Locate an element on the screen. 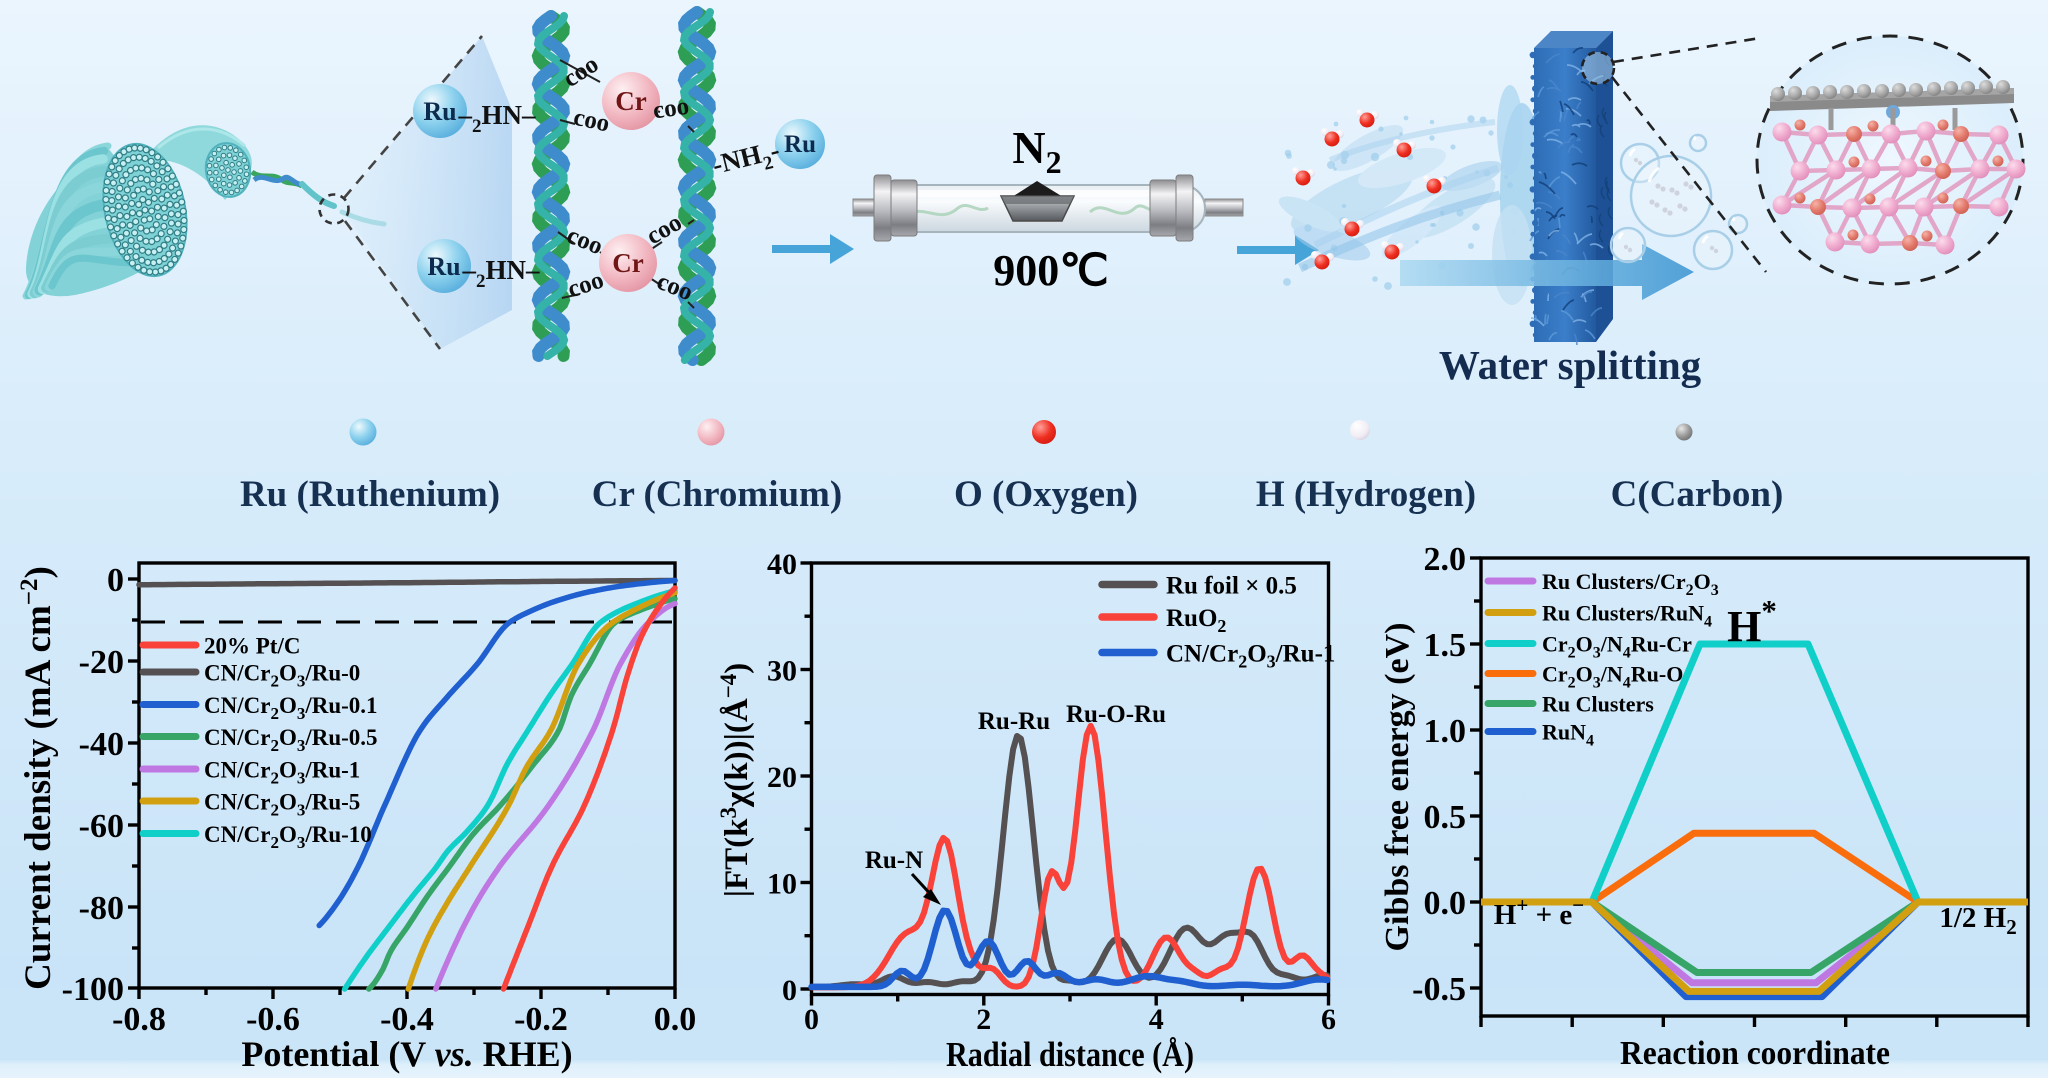  svg-text: 2 is located at coordinates (983, 1019).